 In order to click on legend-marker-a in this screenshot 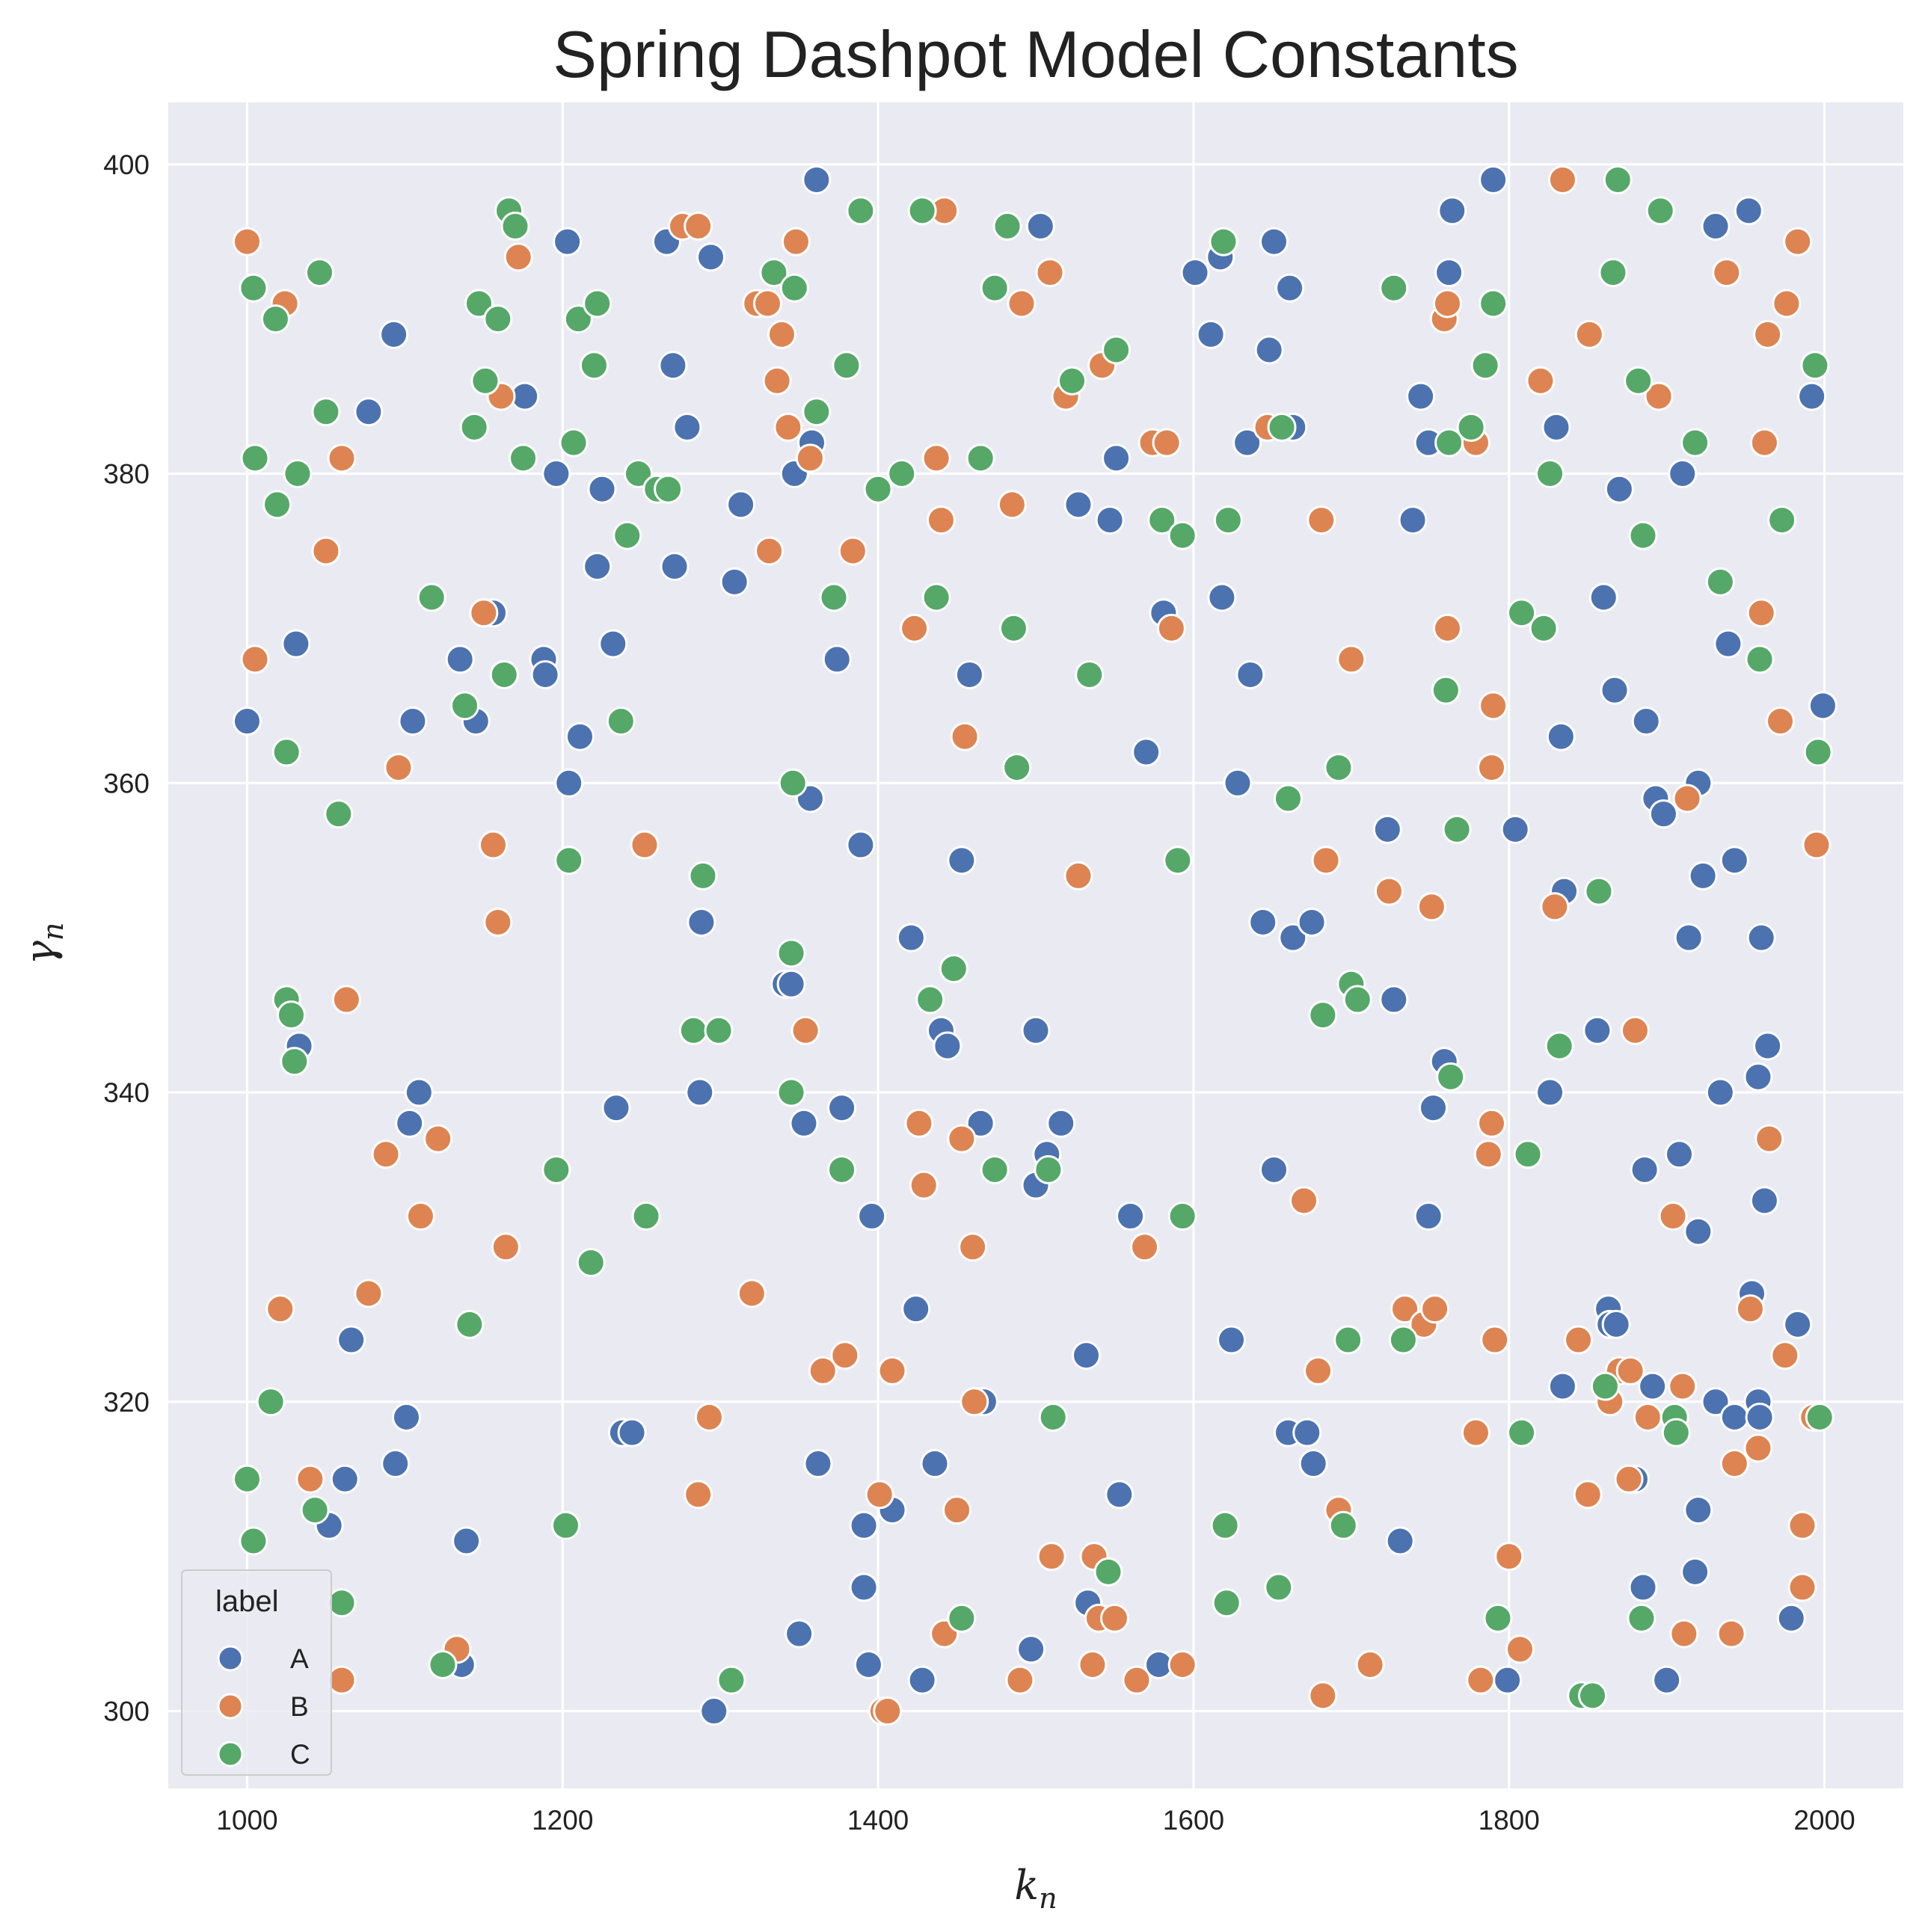, I will do `click(231, 1658)`.